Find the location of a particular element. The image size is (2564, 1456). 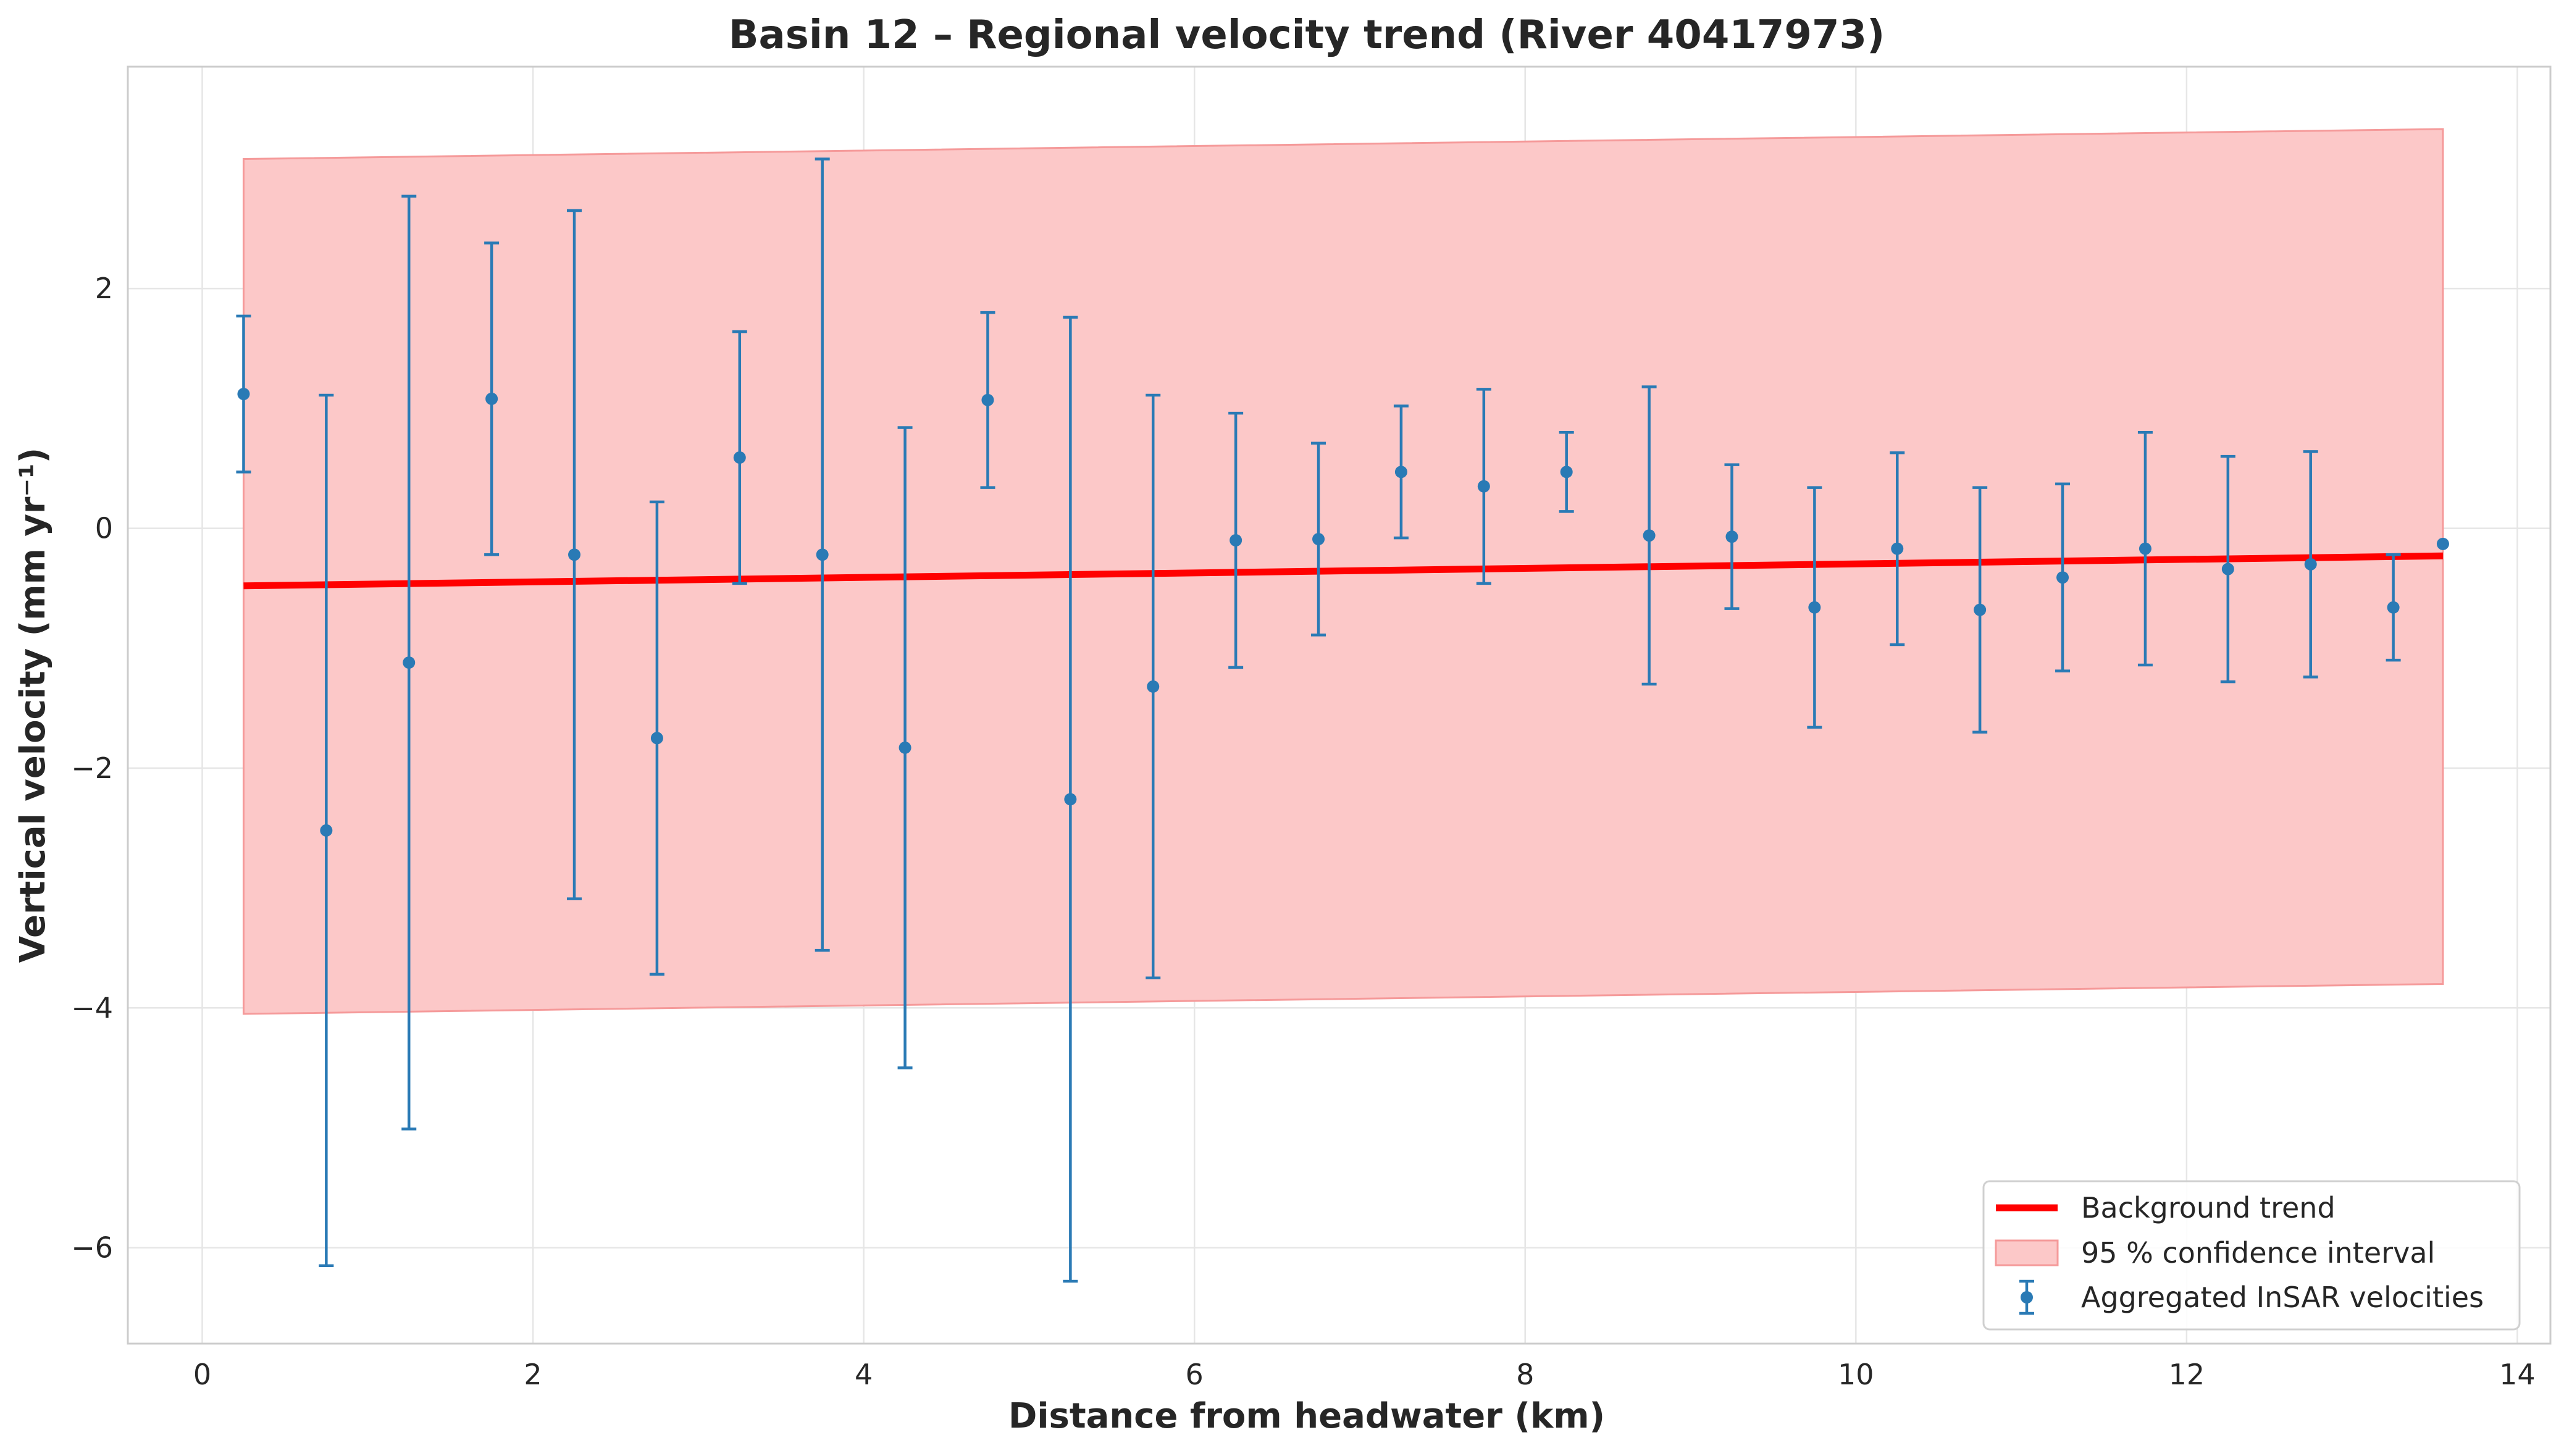

legend-points-marker is located at coordinates (2027, 1297).